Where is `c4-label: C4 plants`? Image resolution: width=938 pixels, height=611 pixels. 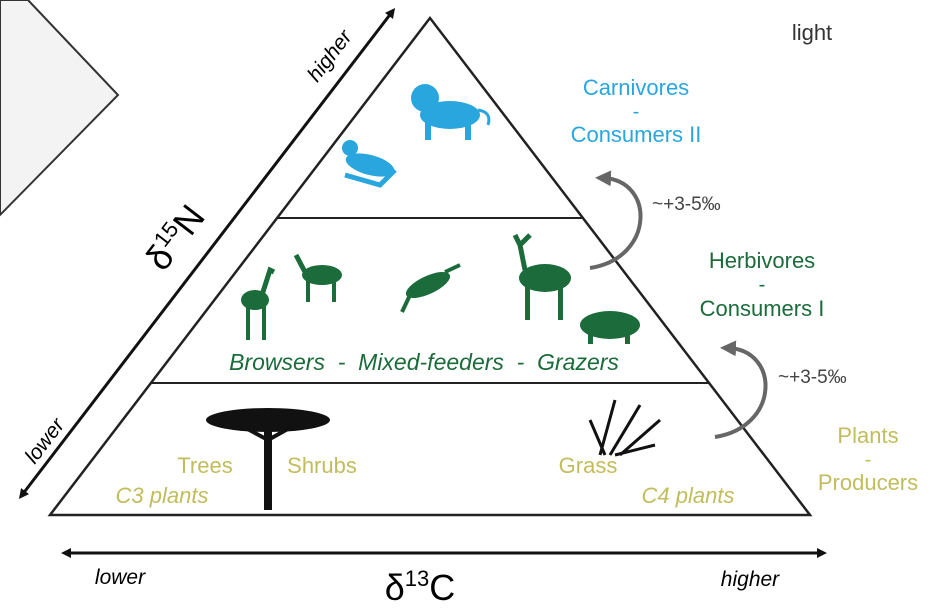
c4-label: C4 plants is located at coordinates (688, 495).